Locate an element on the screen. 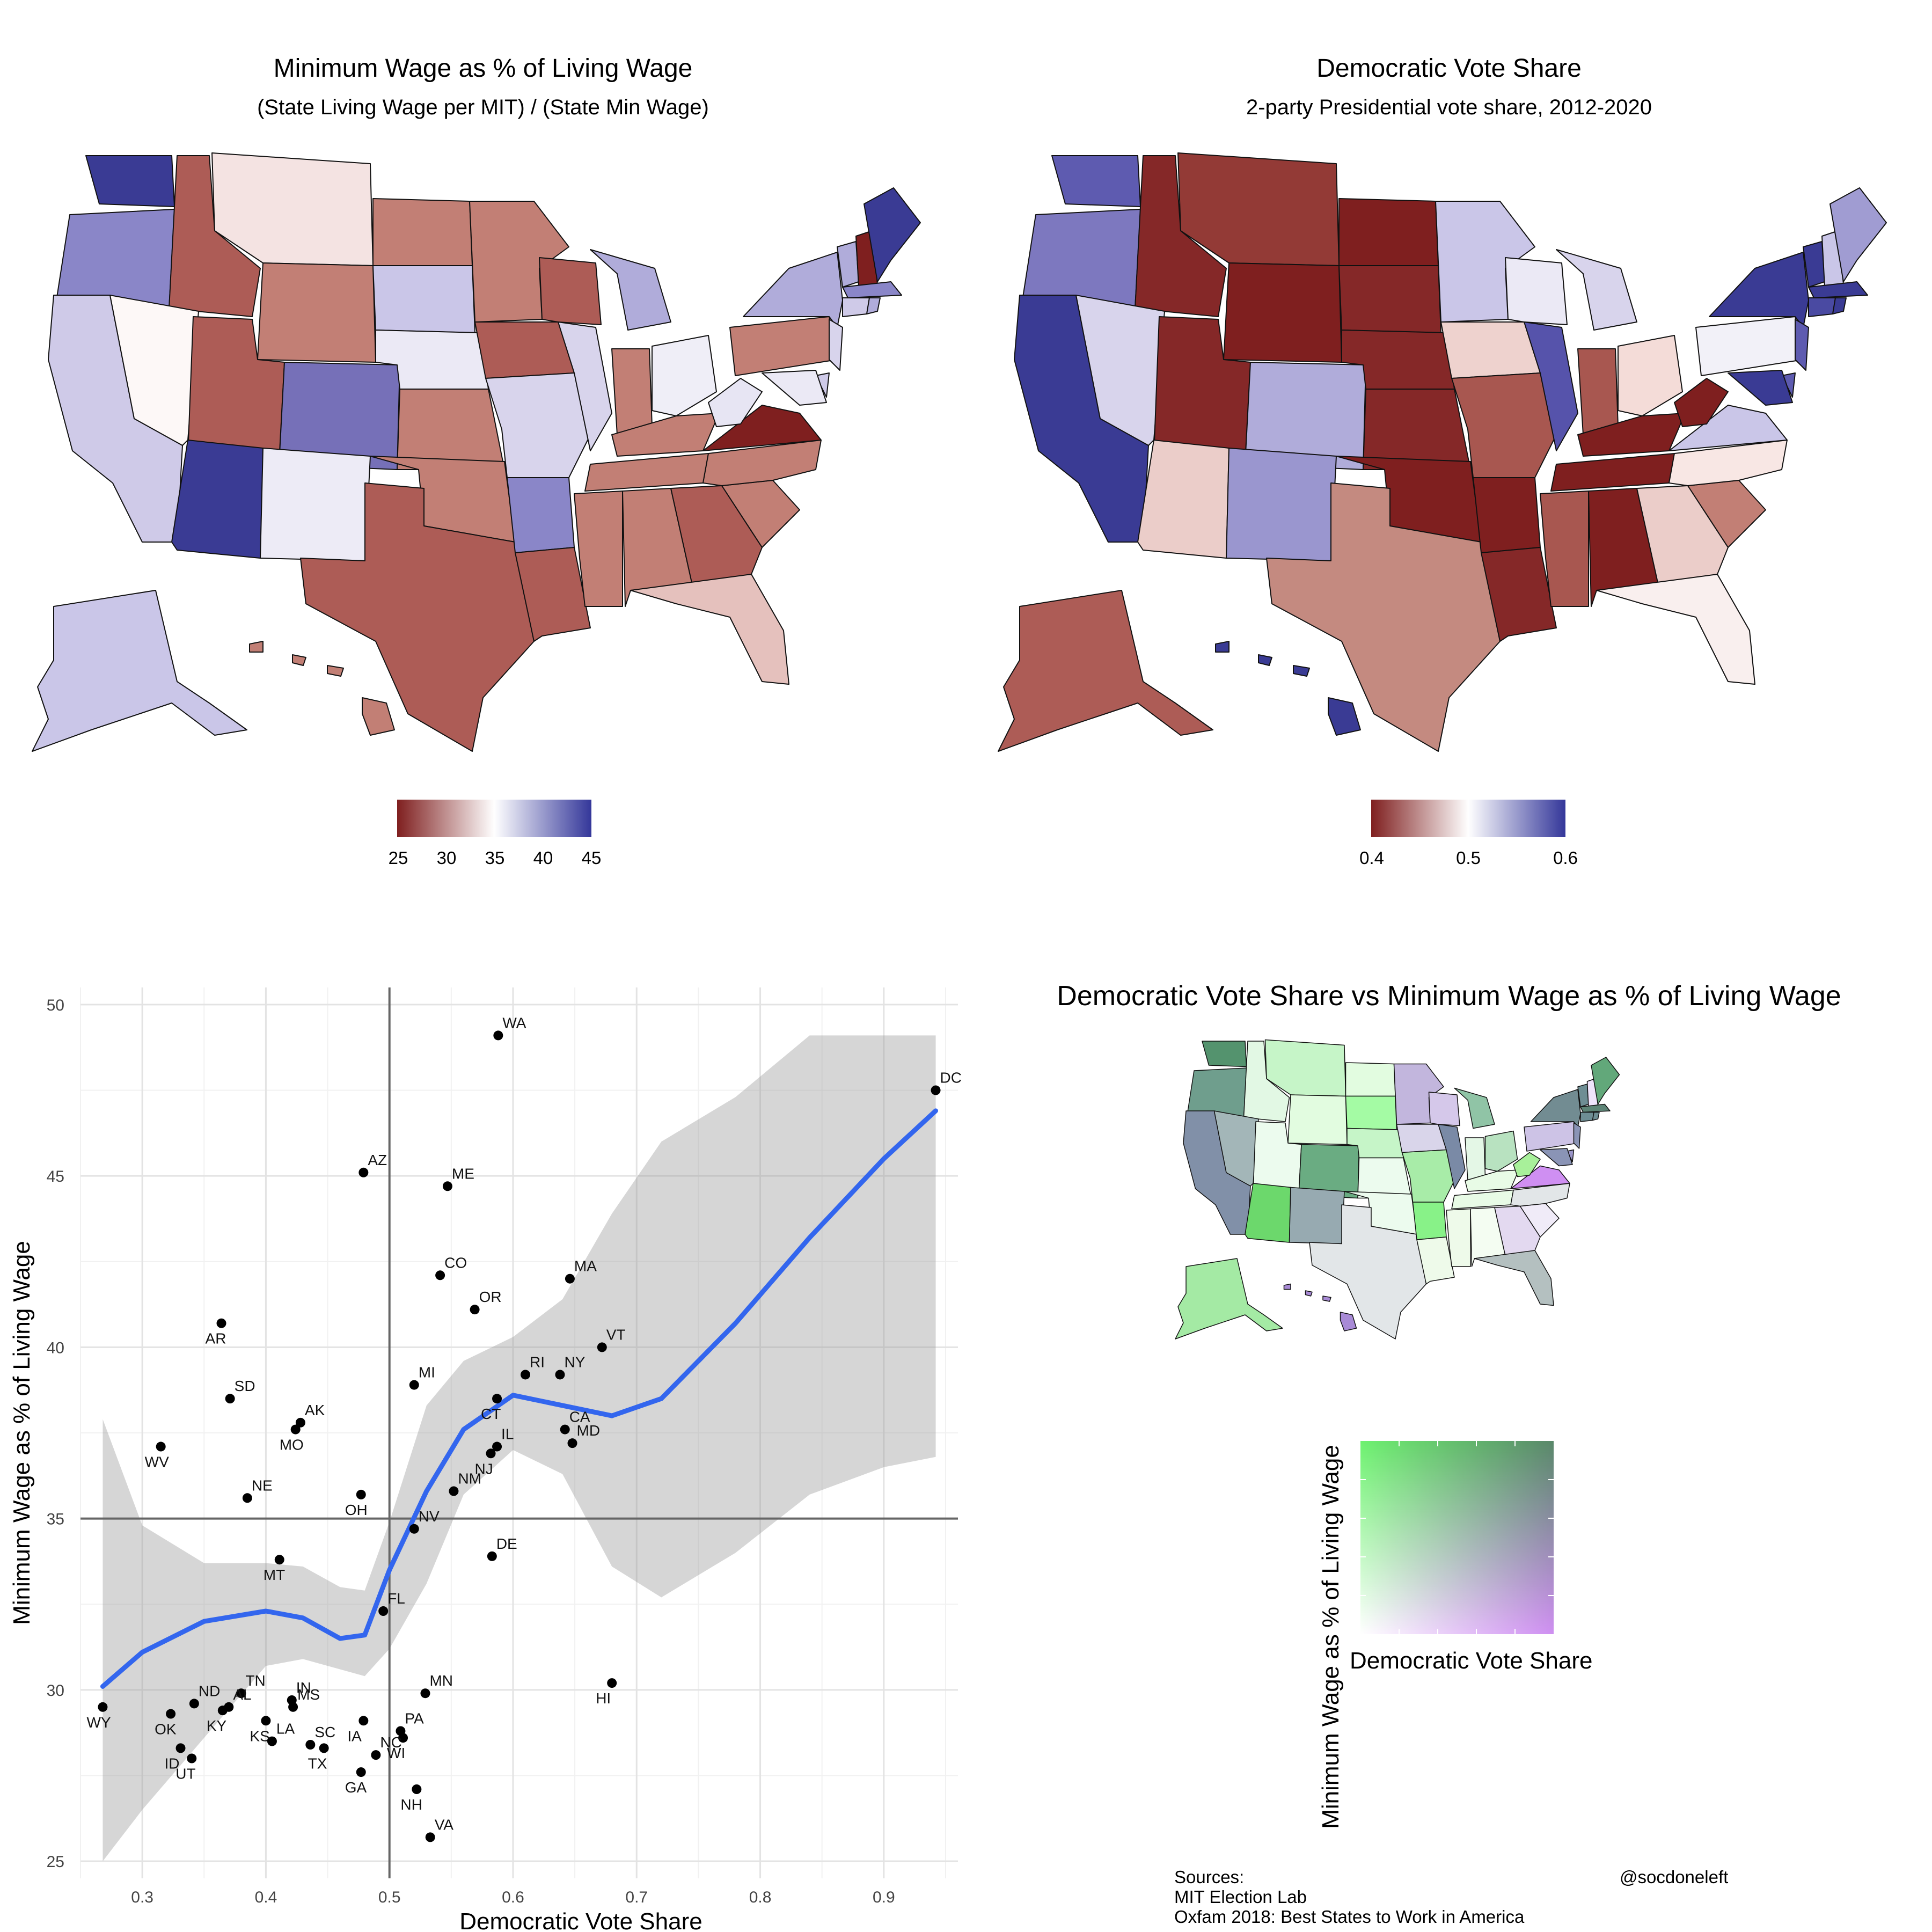  source-mit: MIT Election Lab is located at coordinates (1240, 1897).